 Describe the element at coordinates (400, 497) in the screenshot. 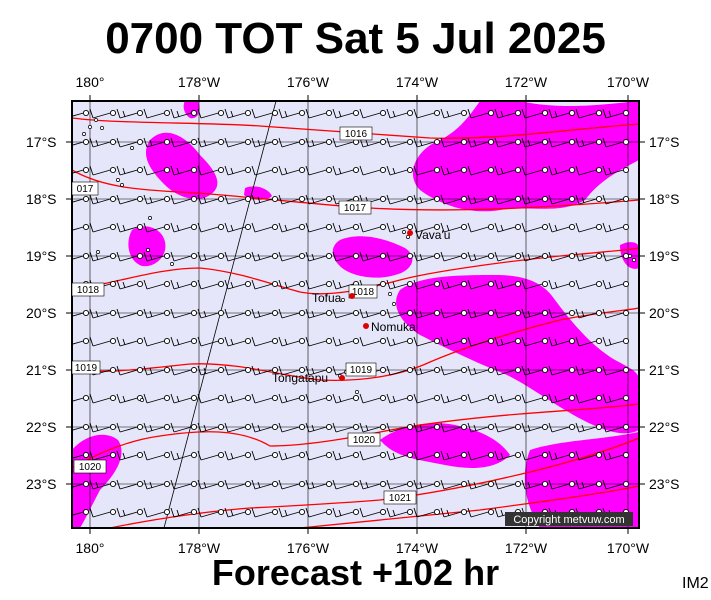

I see `isobar-label-1021: 1021` at that location.